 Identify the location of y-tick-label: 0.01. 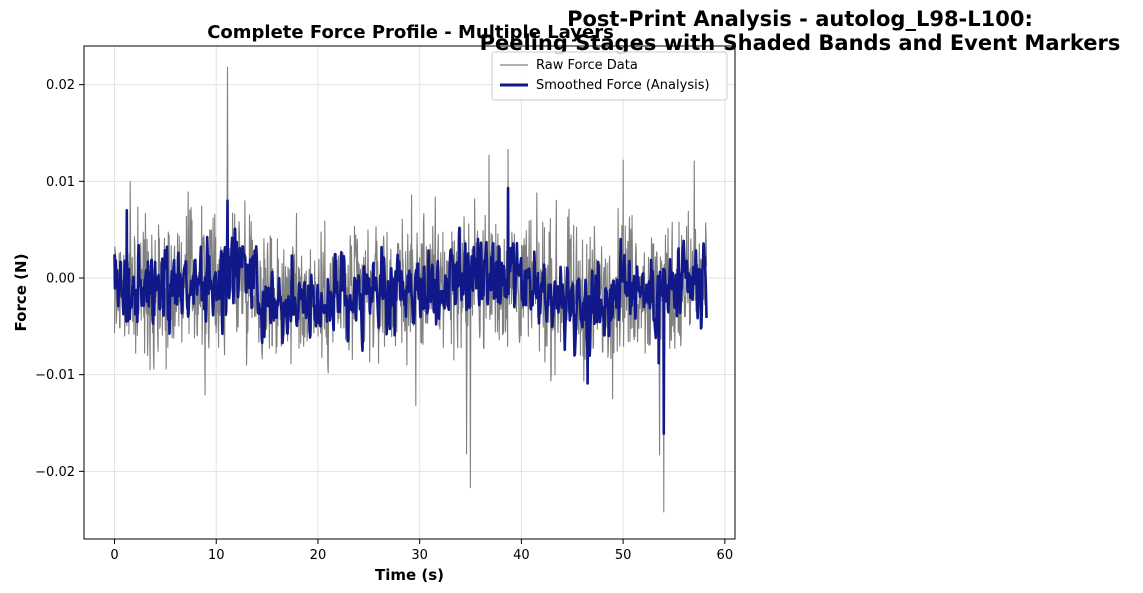
(60, 182).